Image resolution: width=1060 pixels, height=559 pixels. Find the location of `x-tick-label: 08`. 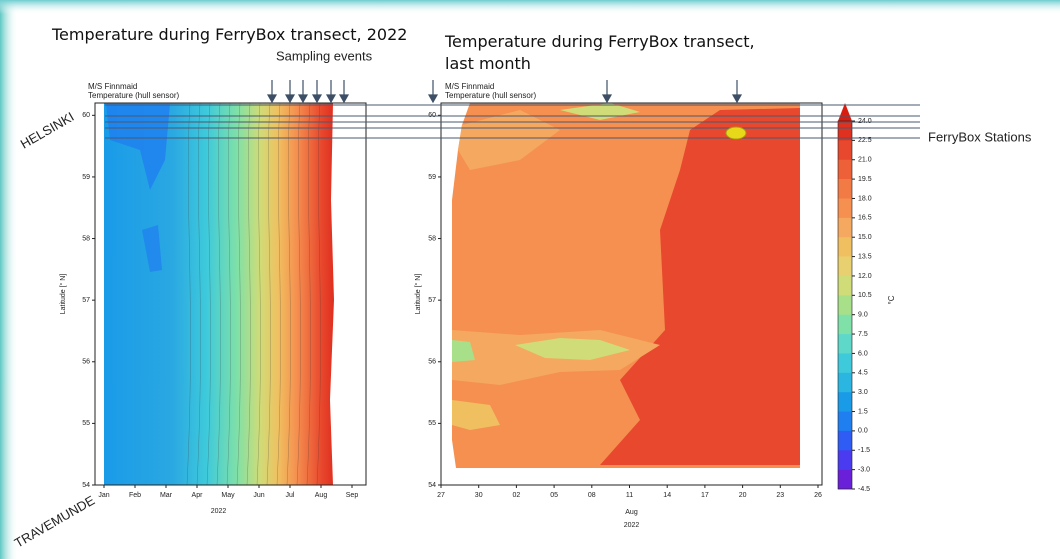

x-tick-label: 08 is located at coordinates (592, 495).